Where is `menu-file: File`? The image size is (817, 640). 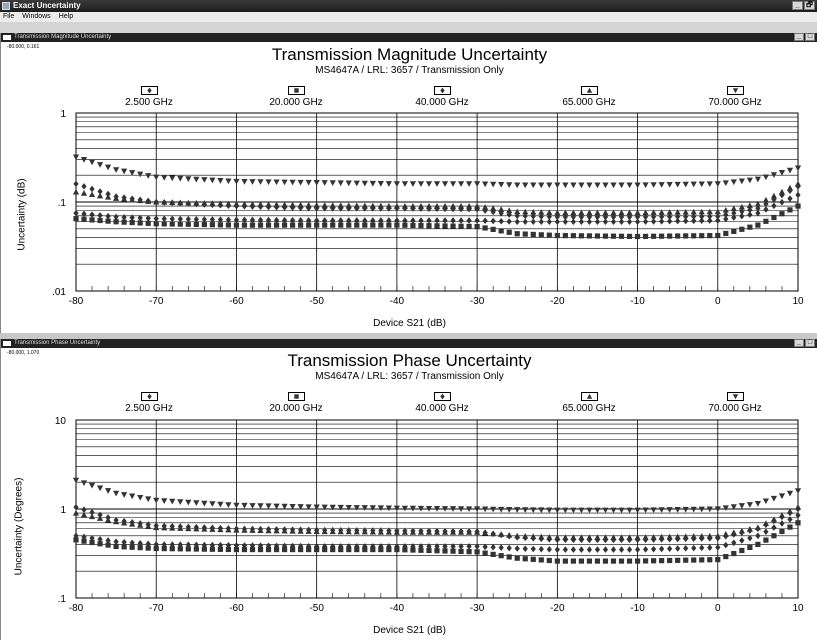
menu-file: File is located at coordinates (9, 16).